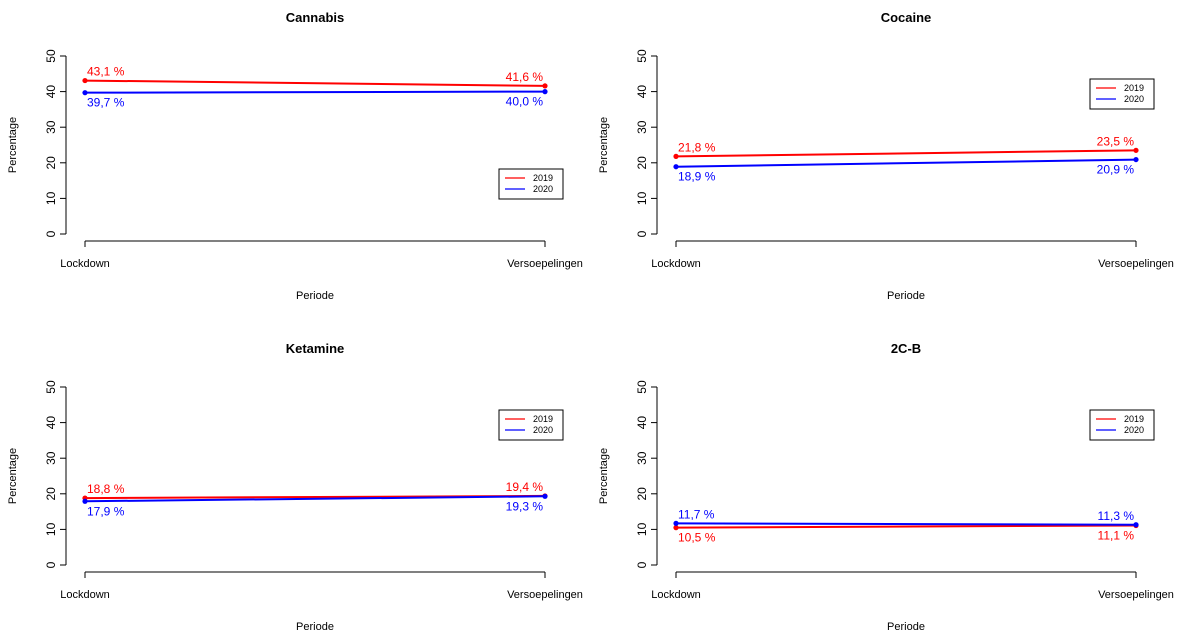 This screenshot has height=640, width=1181. What do you see at coordinates (1116, 170) in the screenshot?
I see `data-label: 20,9 %` at bounding box center [1116, 170].